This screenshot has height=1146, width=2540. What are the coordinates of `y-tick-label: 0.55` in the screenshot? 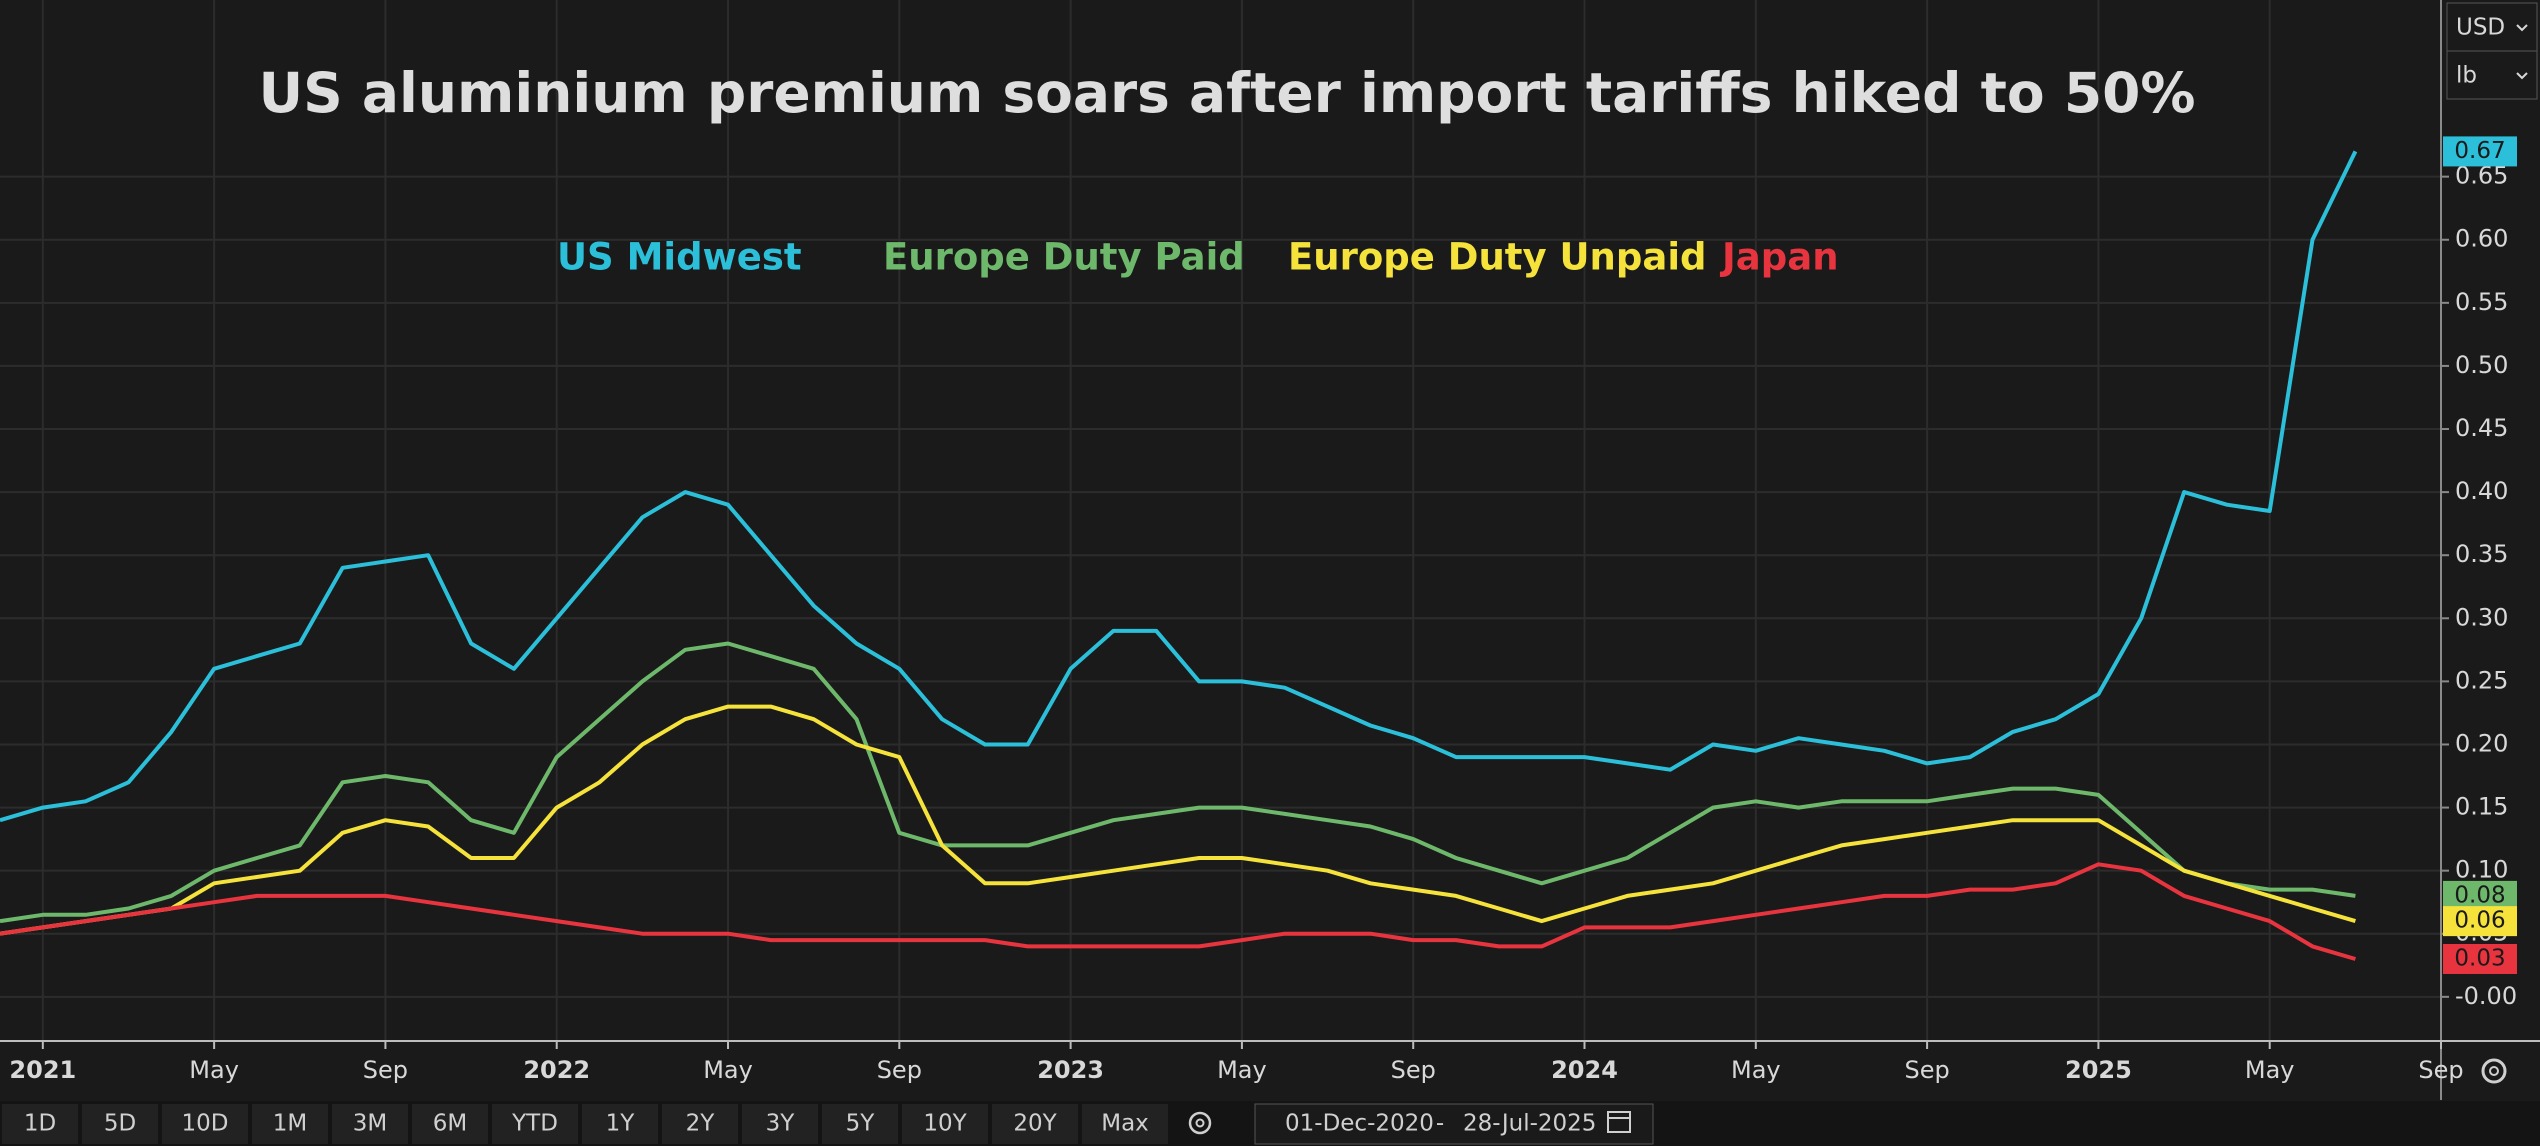 It's located at (2481, 302).